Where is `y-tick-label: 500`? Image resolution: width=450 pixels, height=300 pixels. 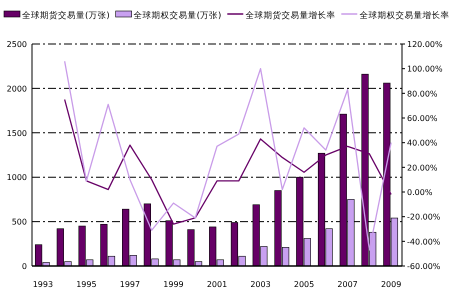
y-tick-label: 500 is located at coordinates (19, 222).